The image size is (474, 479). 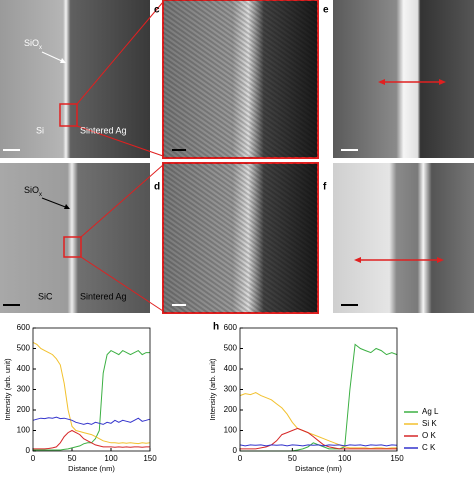 What do you see at coordinates (216, 327) in the screenshot?
I see `panel-label: h` at bounding box center [216, 327].